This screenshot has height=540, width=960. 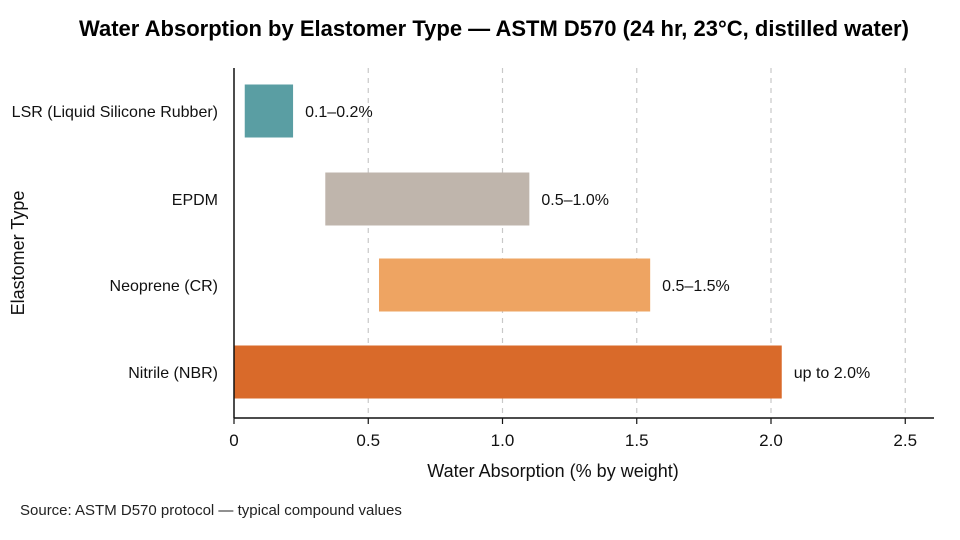 What do you see at coordinates (18, 253) in the screenshot?
I see `y-axis-title: Elastomer Type` at bounding box center [18, 253].